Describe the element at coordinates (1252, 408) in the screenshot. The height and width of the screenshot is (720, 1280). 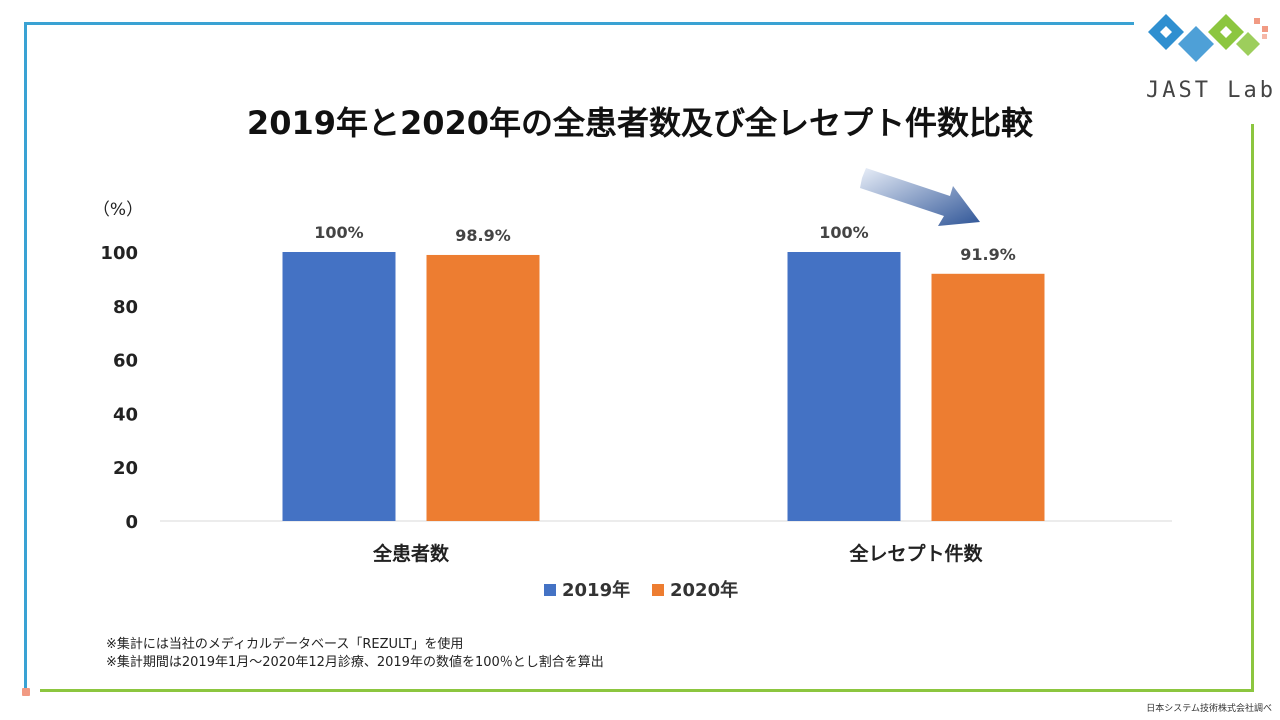
I see `frame-right-border` at that location.